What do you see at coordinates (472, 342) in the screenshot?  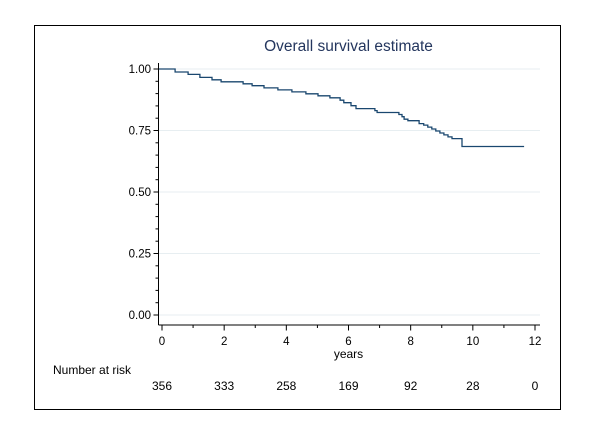 I see `x-tick-label: 10` at bounding box center [472, 342].